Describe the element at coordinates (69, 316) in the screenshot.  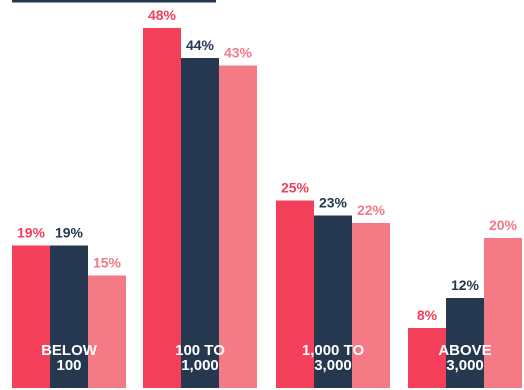
I see `bar-s2-c1` at that location.